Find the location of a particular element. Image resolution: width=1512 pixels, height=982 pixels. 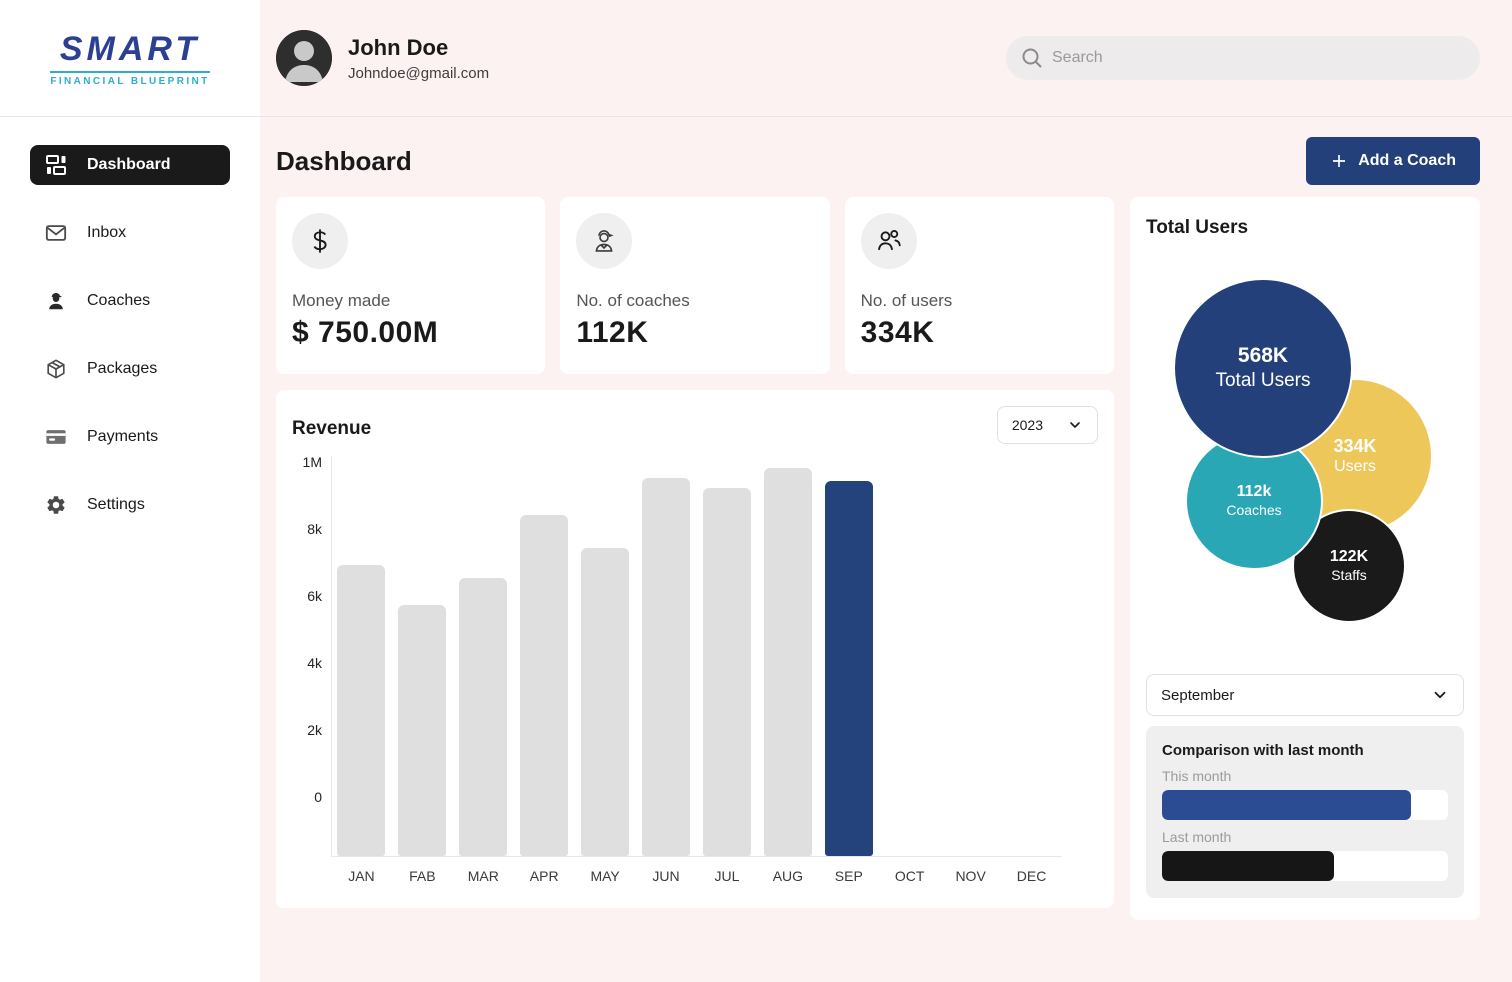

revenue-bar-sep is located at coordinates (848, 668).